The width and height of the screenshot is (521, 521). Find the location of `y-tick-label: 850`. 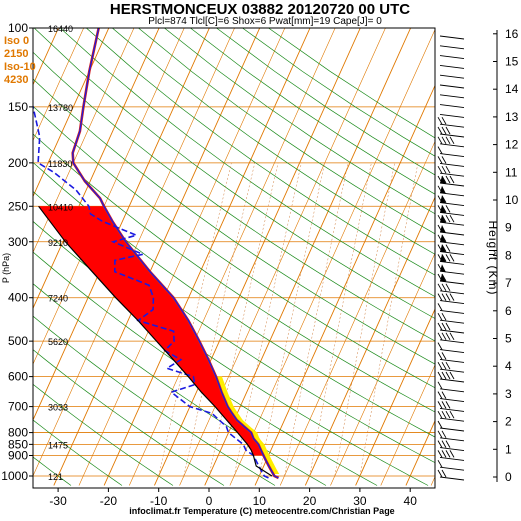

y-tick-label: 850 is located at coordinates (18, 444).